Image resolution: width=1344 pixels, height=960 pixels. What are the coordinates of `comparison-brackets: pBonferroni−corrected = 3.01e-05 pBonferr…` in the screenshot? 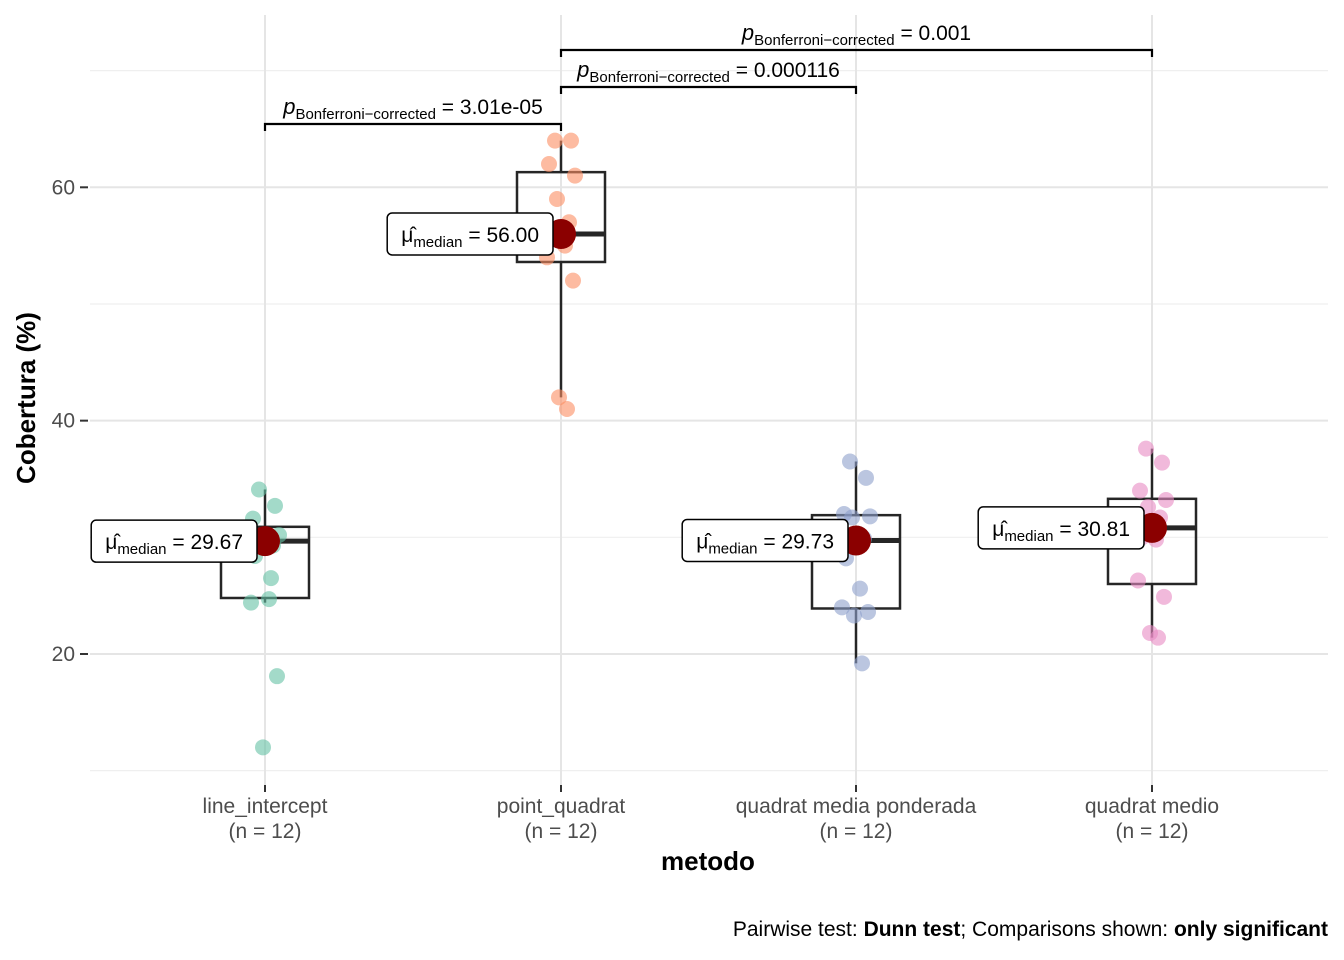 It's located at (708, 75).